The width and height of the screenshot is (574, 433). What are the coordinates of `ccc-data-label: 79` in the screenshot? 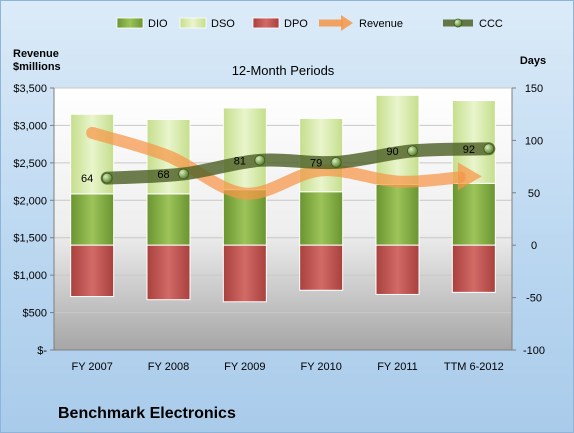 It's located at (316, 163).